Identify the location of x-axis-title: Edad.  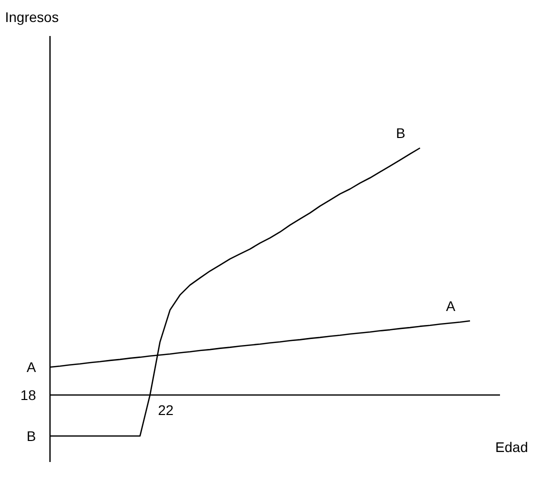
(511, 447).